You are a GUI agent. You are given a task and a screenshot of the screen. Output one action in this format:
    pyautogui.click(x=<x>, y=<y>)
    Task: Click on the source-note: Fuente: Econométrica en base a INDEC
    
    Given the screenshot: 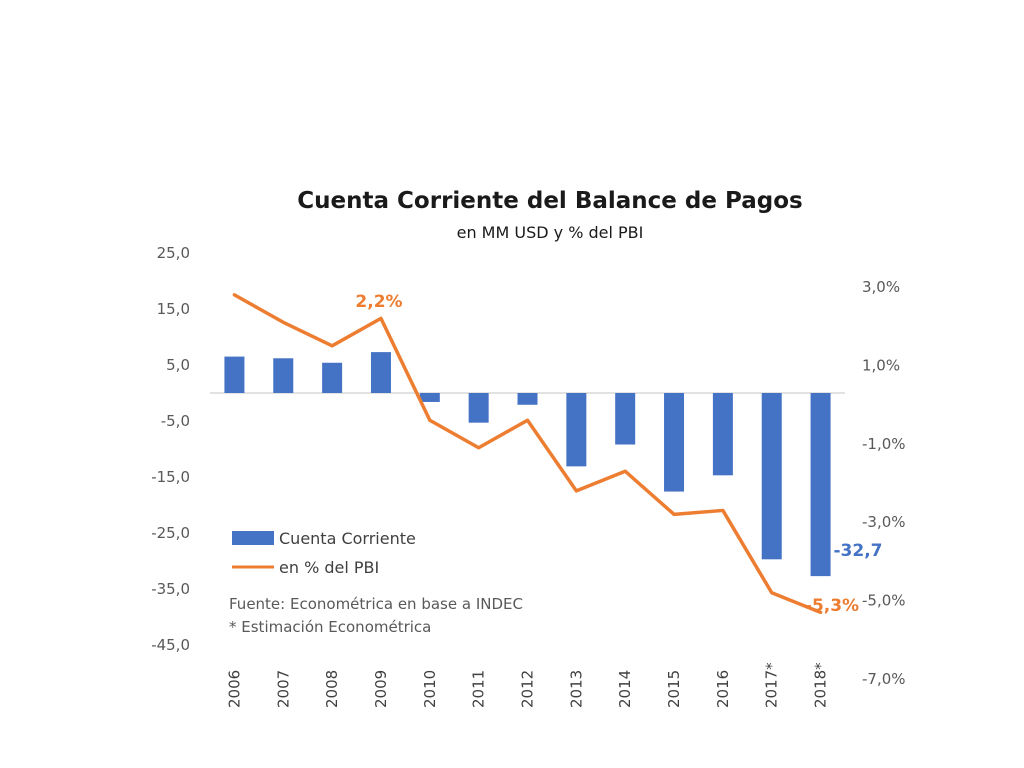 What is the action you would take?
    pyautogui.click(x=376, y=604)
    